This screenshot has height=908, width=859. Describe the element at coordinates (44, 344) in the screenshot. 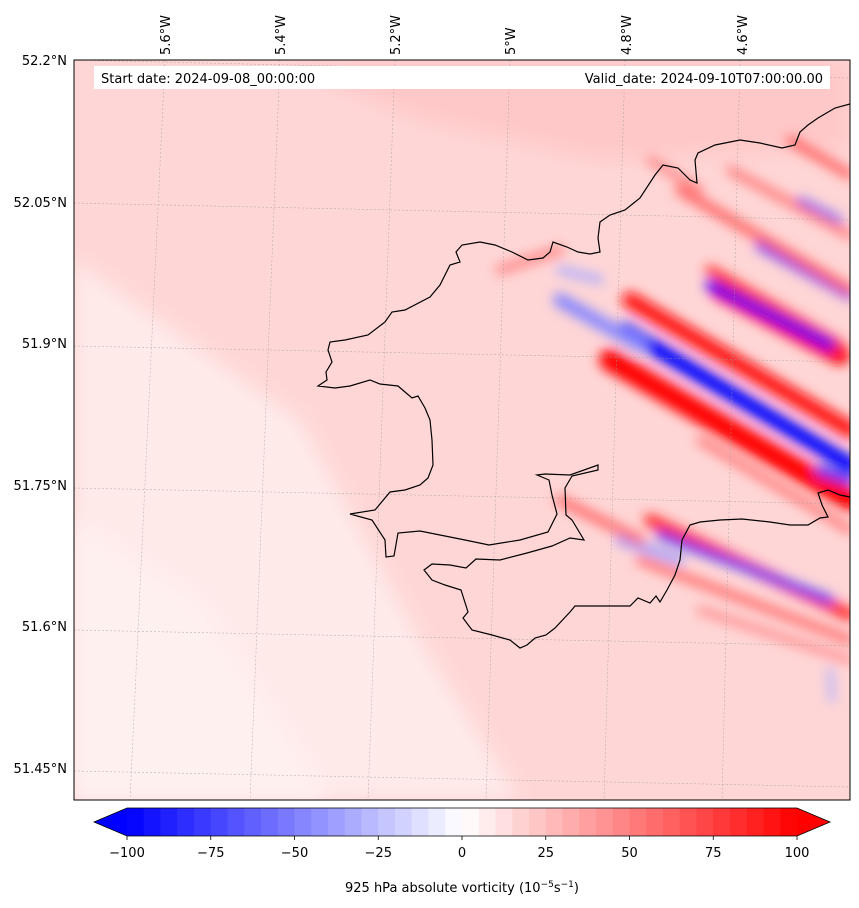

I see `lat-label: 51.9°N` at that location.